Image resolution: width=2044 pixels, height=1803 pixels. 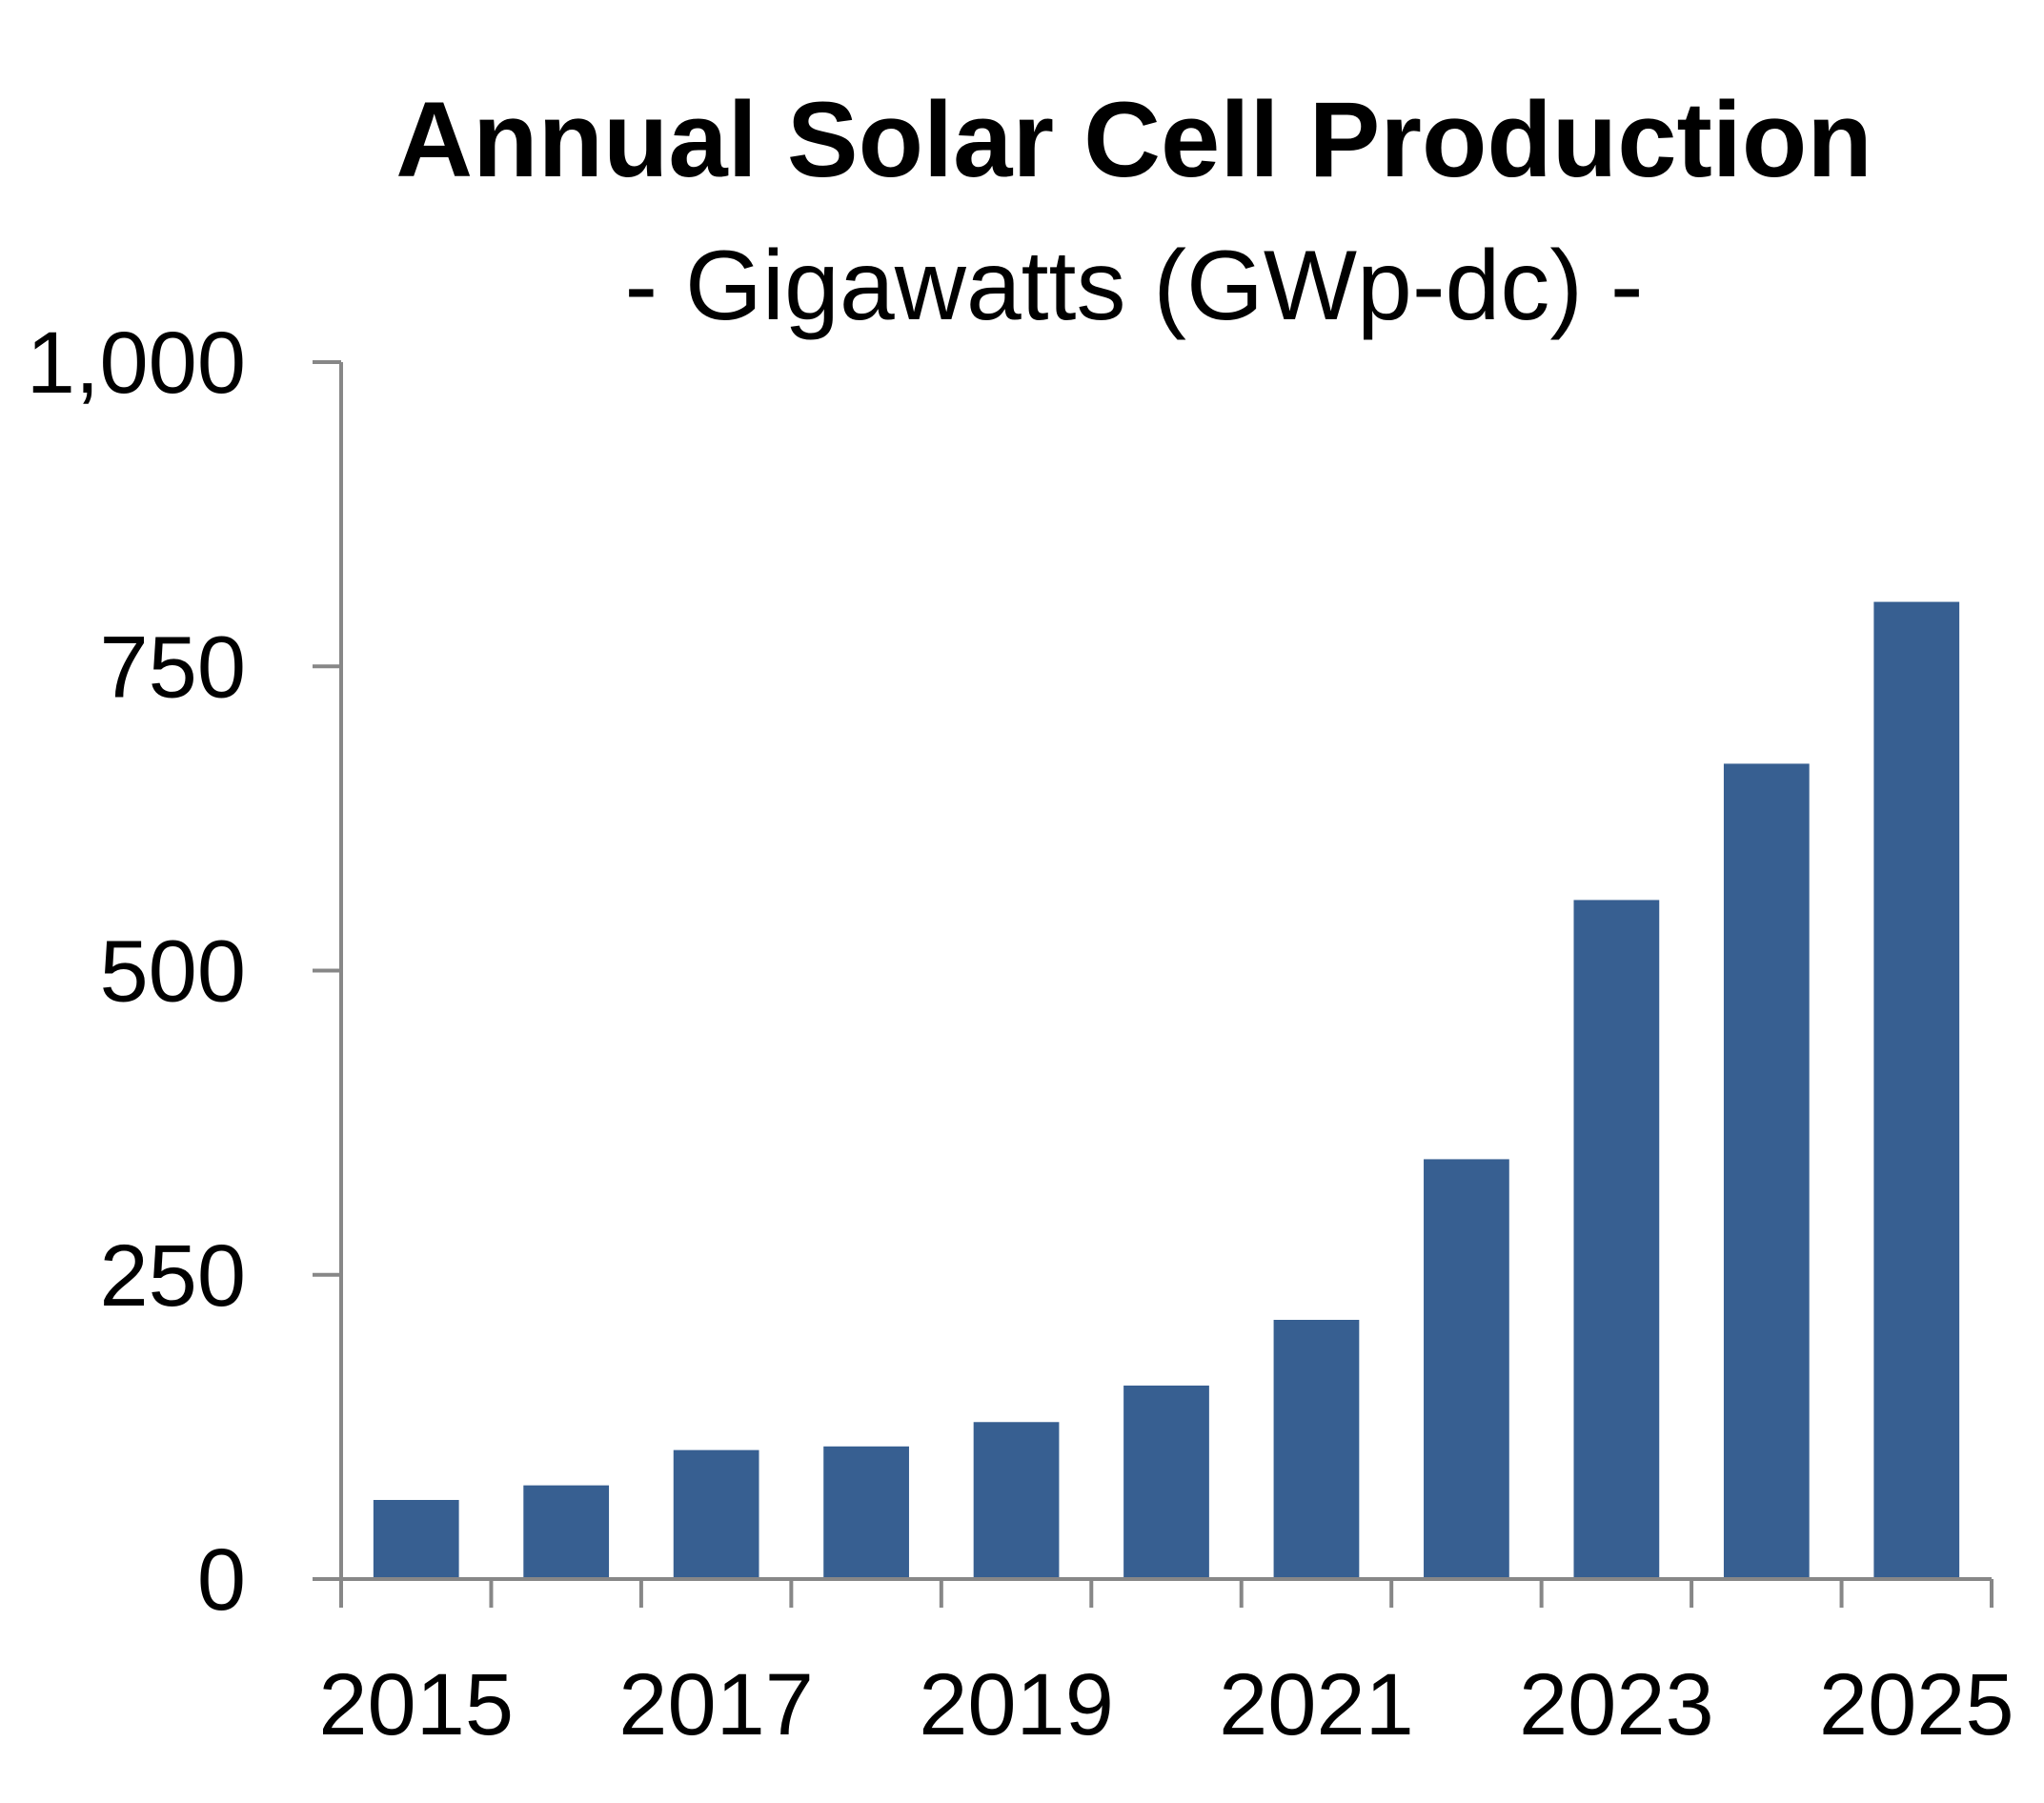 What do you see at coordinates (716, 1514) in the screenshot?
I see `bar-2017` at bounding box center [716, 1514].